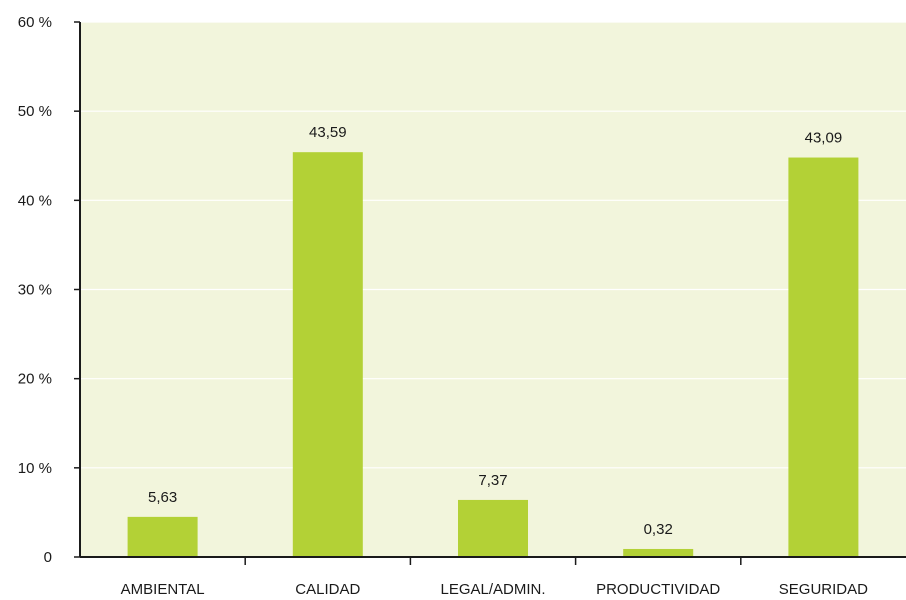  I want to click on data-label: 0,32, so click(658, 529).